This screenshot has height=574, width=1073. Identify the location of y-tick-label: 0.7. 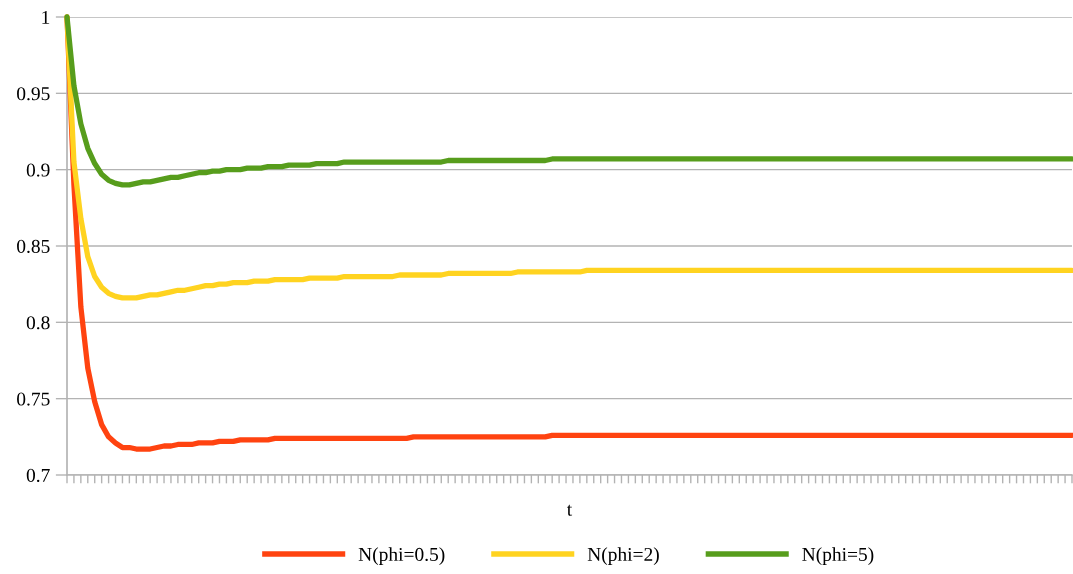
(38, 475).